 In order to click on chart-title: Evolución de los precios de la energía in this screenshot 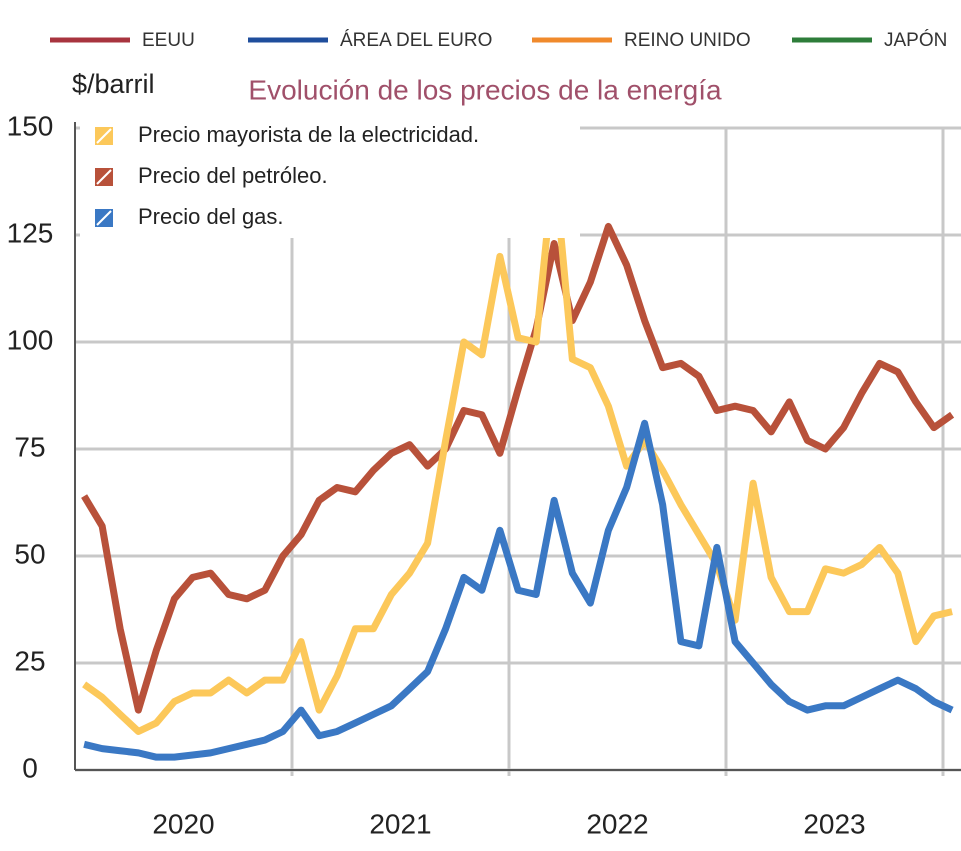, I will do `click(485, 89)`.